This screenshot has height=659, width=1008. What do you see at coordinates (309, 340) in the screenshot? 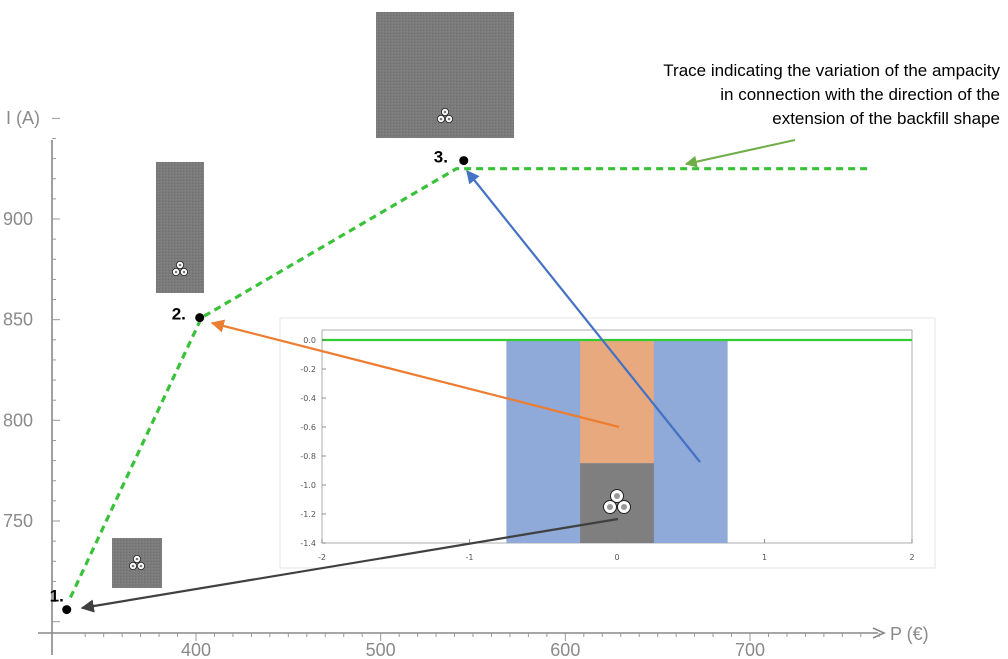
I see `inset-y-tick-label: 0.0` at bounding box center [309, 340].